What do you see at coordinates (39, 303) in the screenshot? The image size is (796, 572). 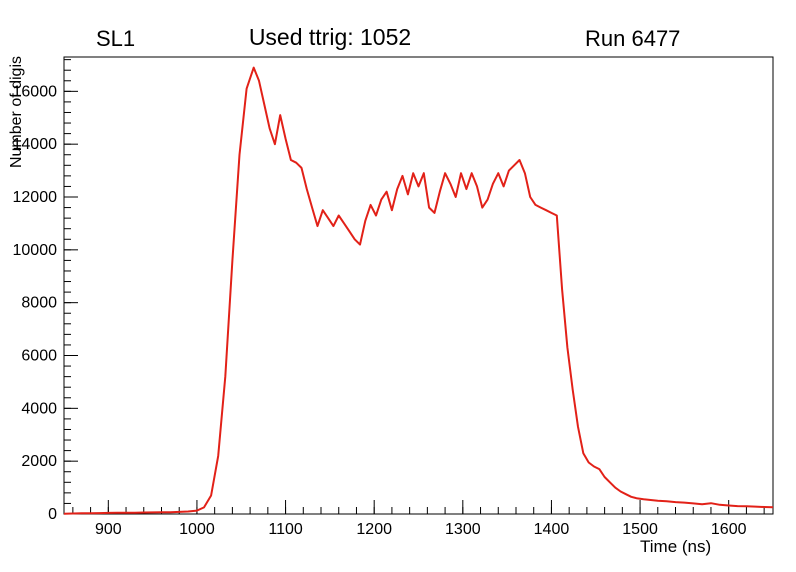 I see `y-tick-label: 8000` at bounding box center [39, 303].